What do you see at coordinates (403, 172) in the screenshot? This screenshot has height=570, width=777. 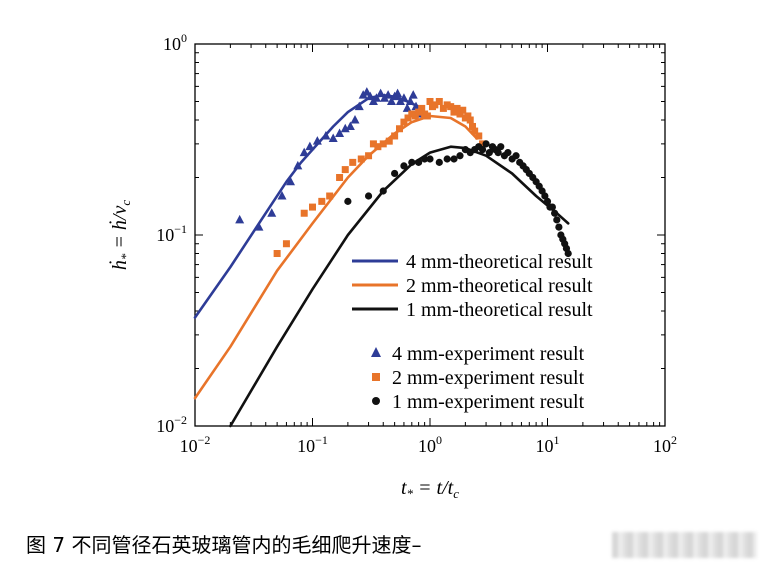 I see `experiment-markers` at bounding box center [403, 172].